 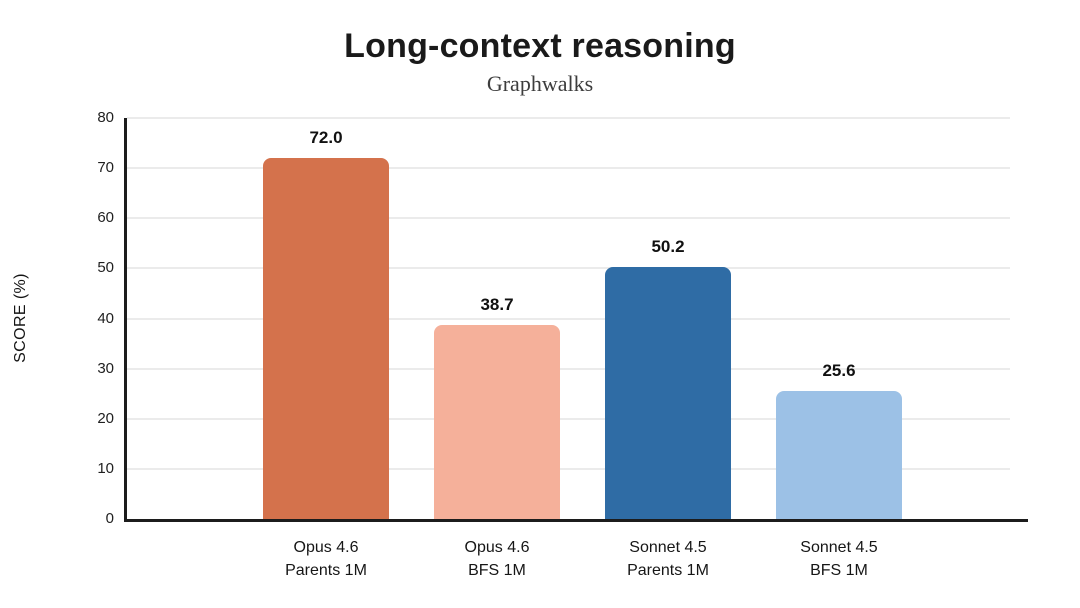 I want to click on chart-title: Long-context reasoning, so click(x=540, y=46).